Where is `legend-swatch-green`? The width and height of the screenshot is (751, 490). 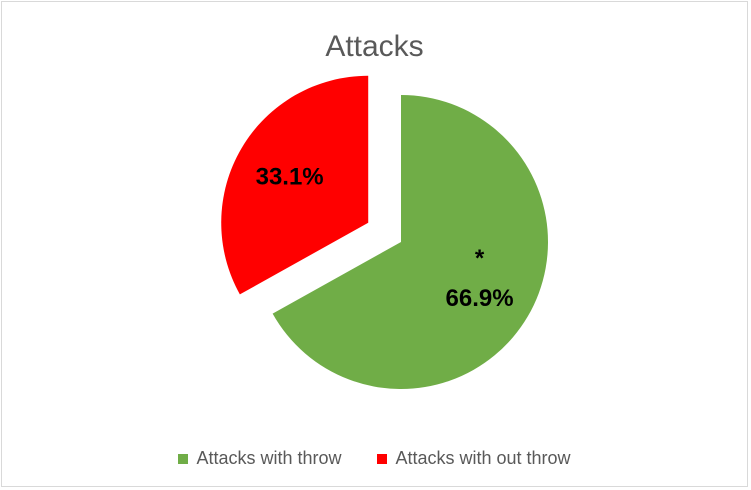 legend-swatch-green is located at coordinates (183, 458).